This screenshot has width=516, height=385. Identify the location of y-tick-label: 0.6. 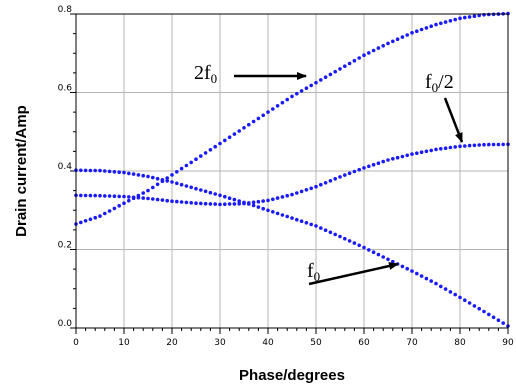
(65, 89).